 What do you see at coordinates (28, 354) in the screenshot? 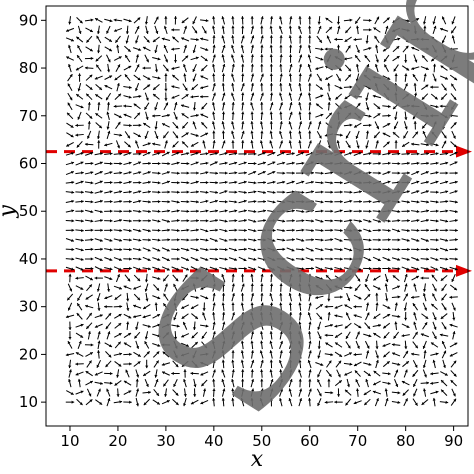
I see `y-tick-label: 20` at bounding box center [28, 354].